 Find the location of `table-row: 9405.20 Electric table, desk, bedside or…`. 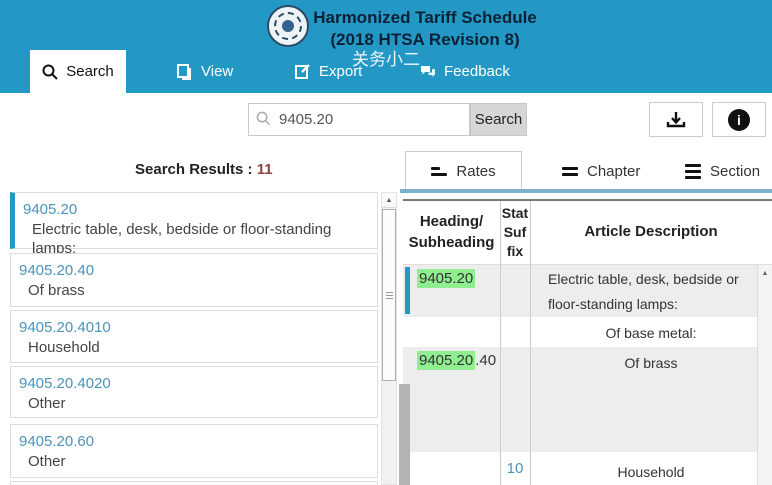

table-row: 9405.20 Electric table, desk, bedside or… is located at coordinates (587, 291).